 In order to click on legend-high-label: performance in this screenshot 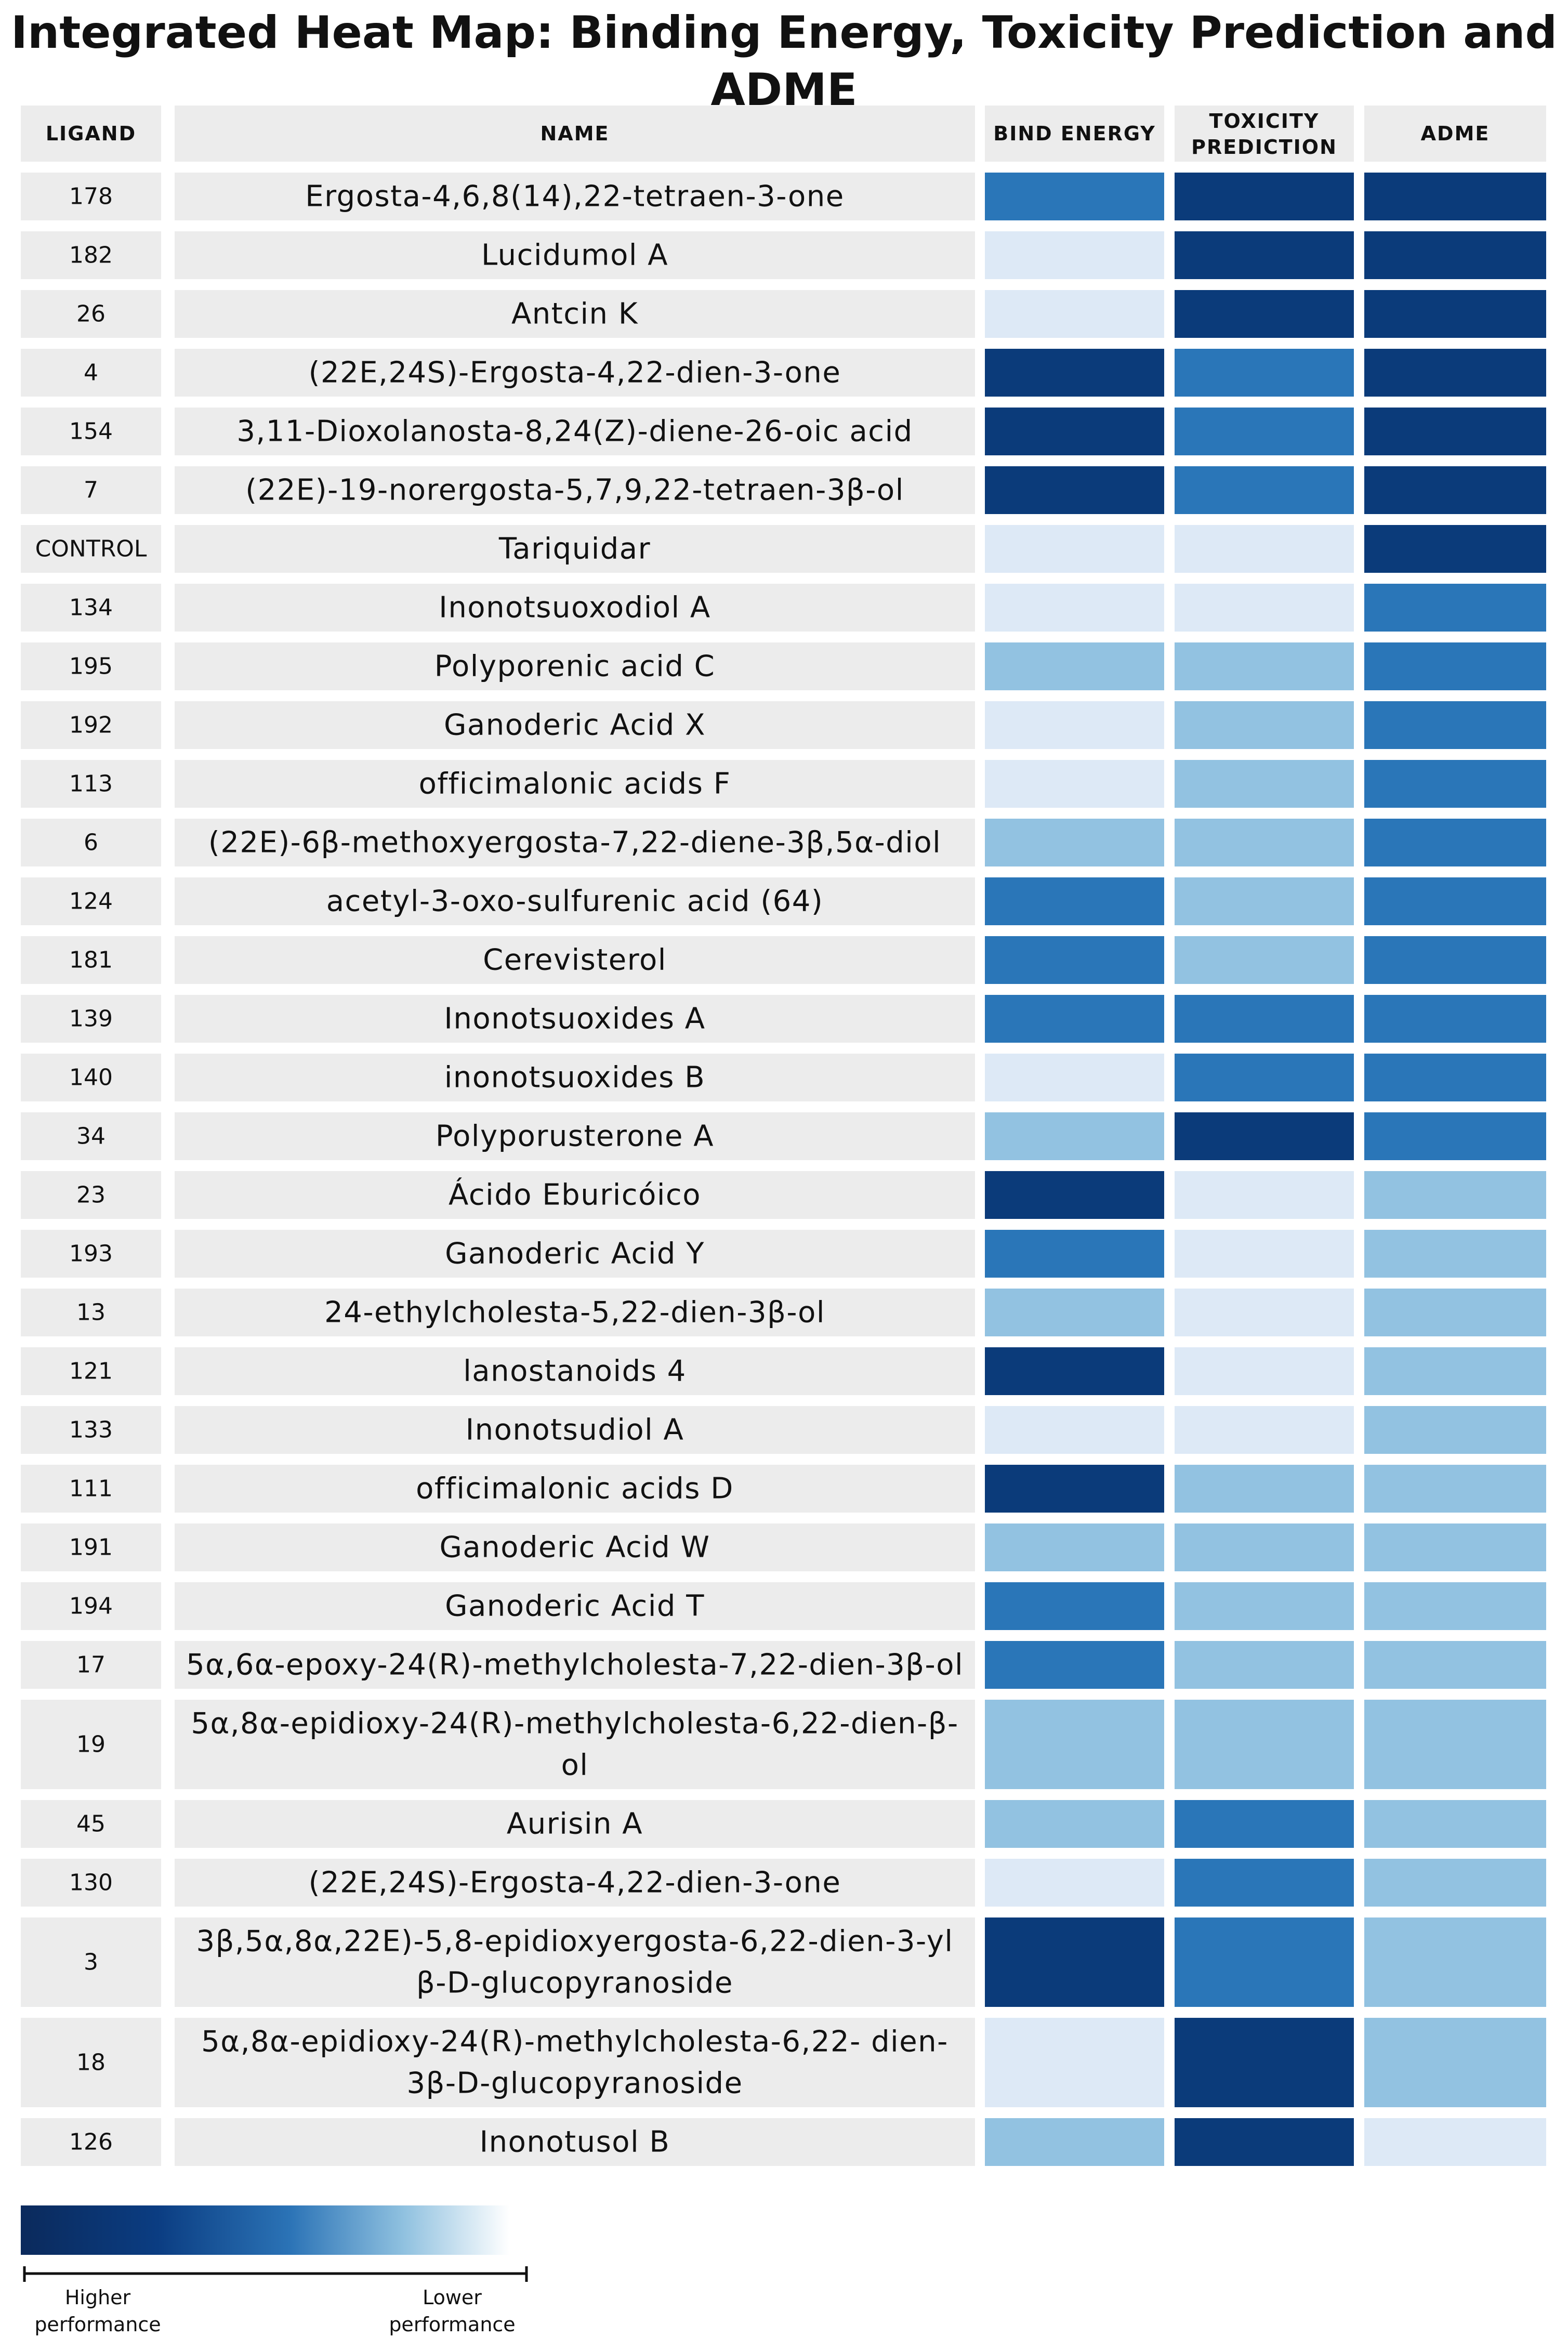, I will do `click(97, 2324)`.